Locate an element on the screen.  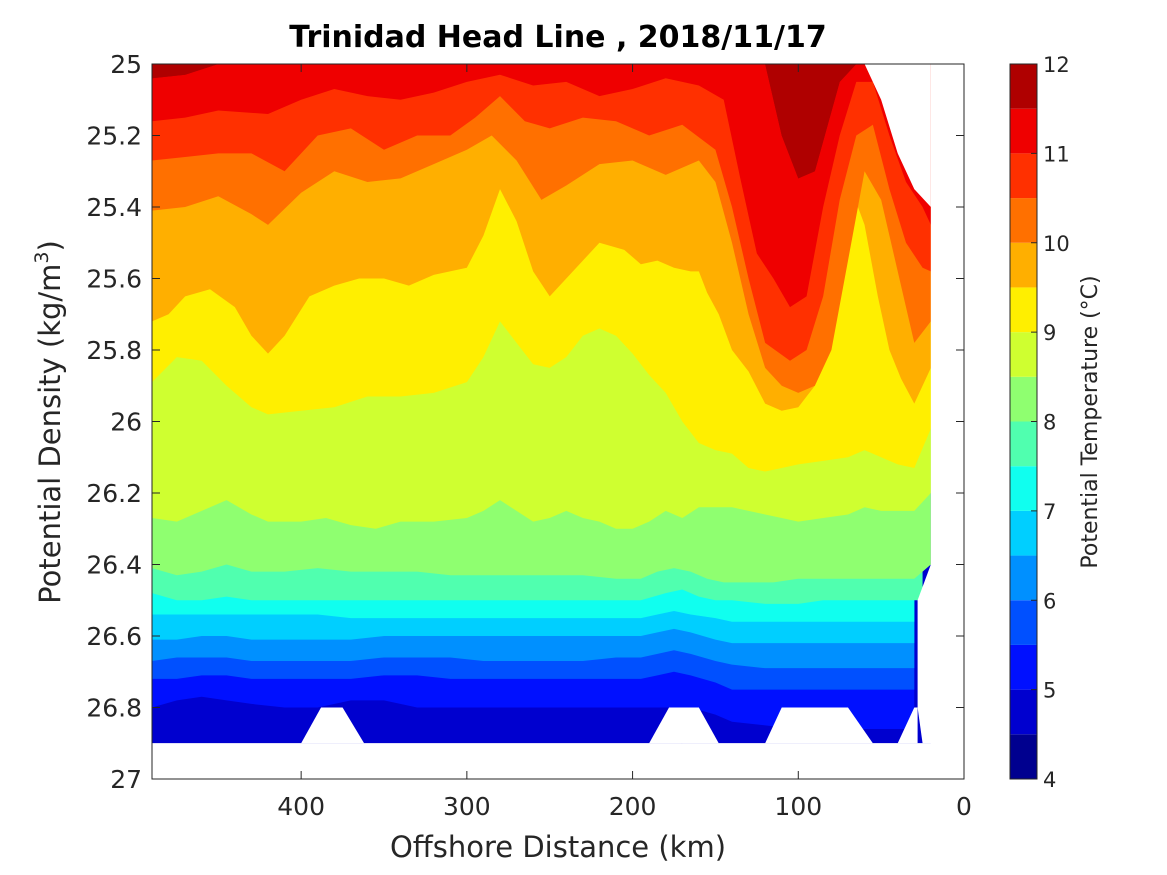
colorbar-tick-label: 11 is located at coordinates (1056, 154).